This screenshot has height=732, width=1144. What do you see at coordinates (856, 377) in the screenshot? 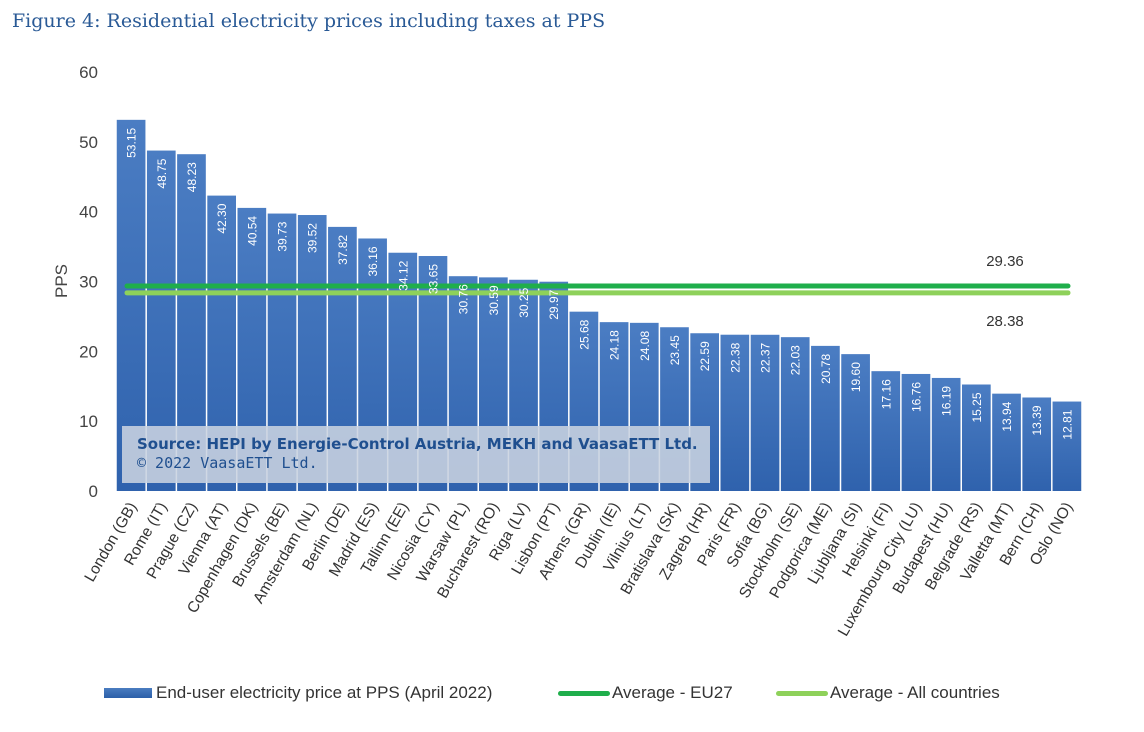
I see `bar-value-label: 19.60` at bounding box center [856, 377].